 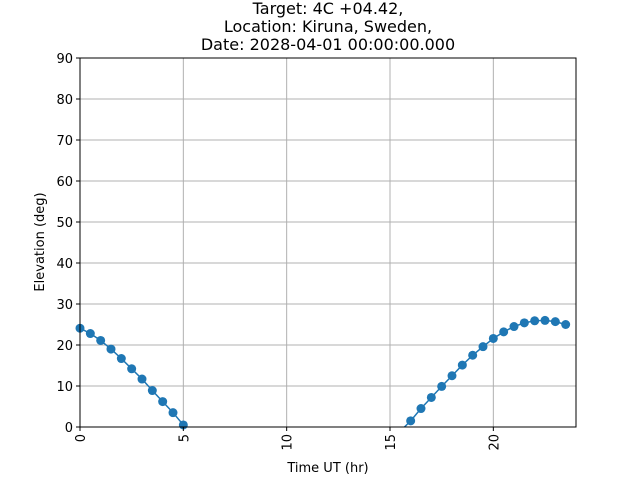 I want to click on chart-title-line-3: Date: 2028-04-01 00:00:00.000, so click(x=328, y=44).